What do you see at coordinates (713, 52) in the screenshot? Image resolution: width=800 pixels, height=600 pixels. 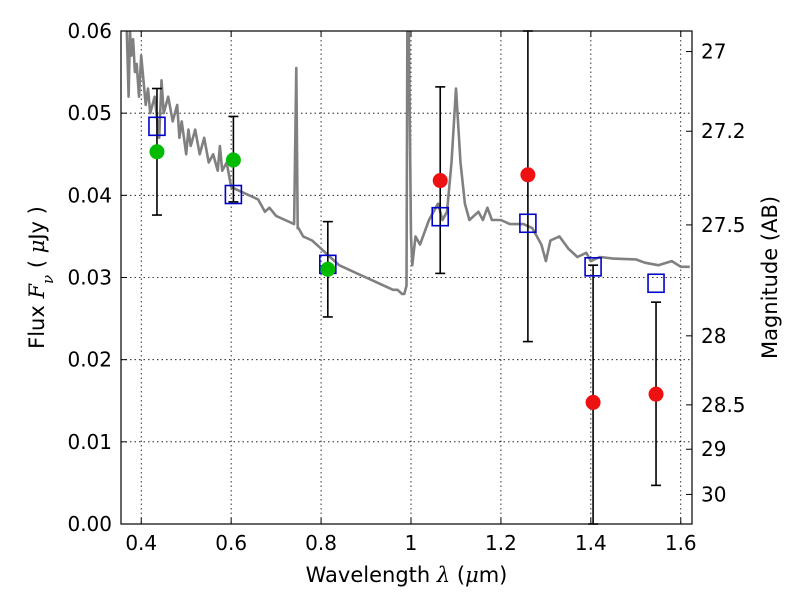 I see `y2-tick-label: 27` at bounding box center [713, 52].